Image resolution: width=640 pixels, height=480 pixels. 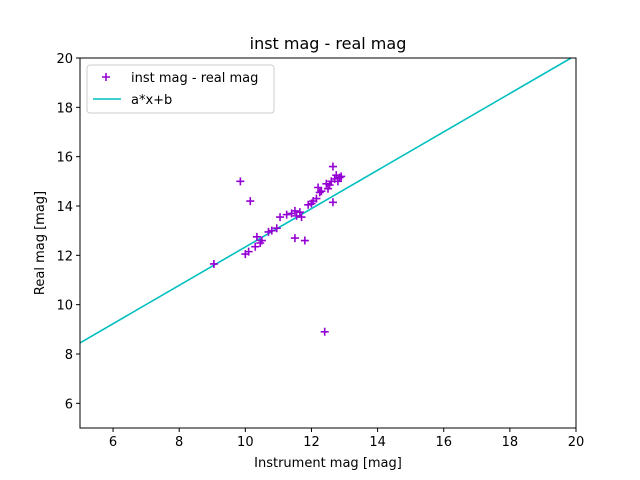 I want to click on chart-title: inst mag - real mag, so click(x=328, y=43).